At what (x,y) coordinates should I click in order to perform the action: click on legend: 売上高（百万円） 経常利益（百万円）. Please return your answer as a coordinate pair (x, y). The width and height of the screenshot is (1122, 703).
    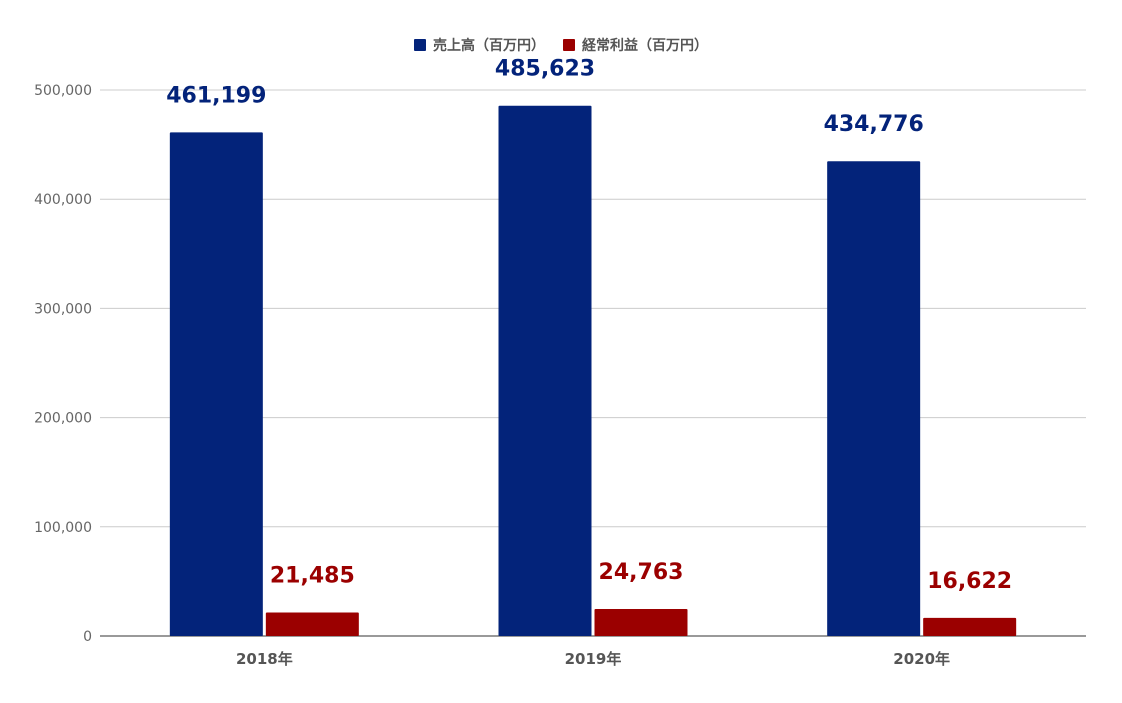
    Looking at the image, I should click on (561, 45).